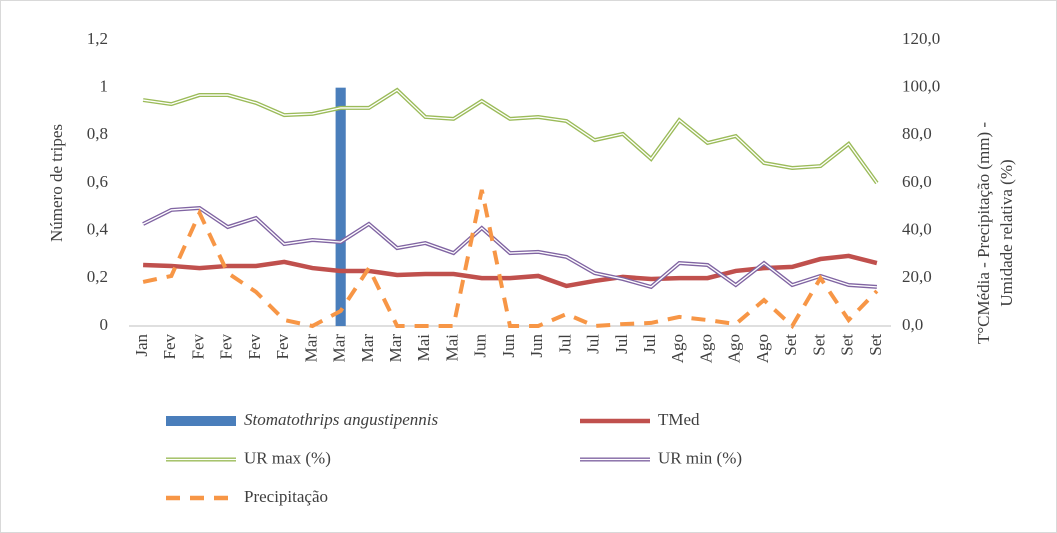  What do you see at coordinates (286, 496) in the screenshot?
I see `legend-label: Precipitação` at bounding box center [286, 496].